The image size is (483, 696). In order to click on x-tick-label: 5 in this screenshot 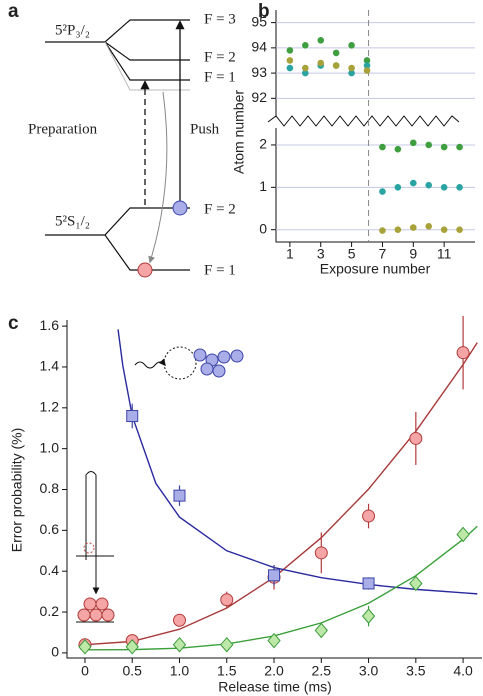, I will do `click(352, 254)`.